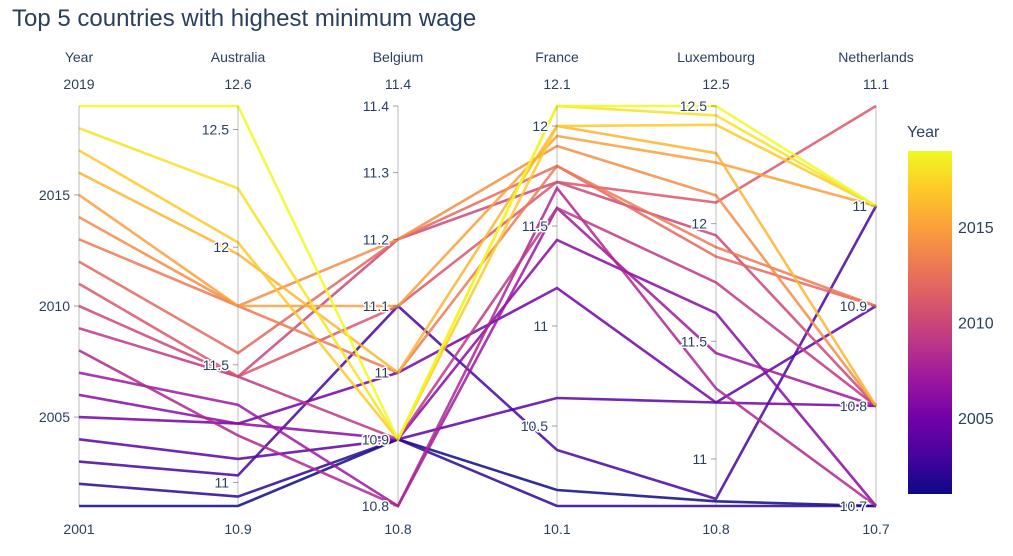  I want to click on colorbar-tick-label: 2010, so click(976, 324).